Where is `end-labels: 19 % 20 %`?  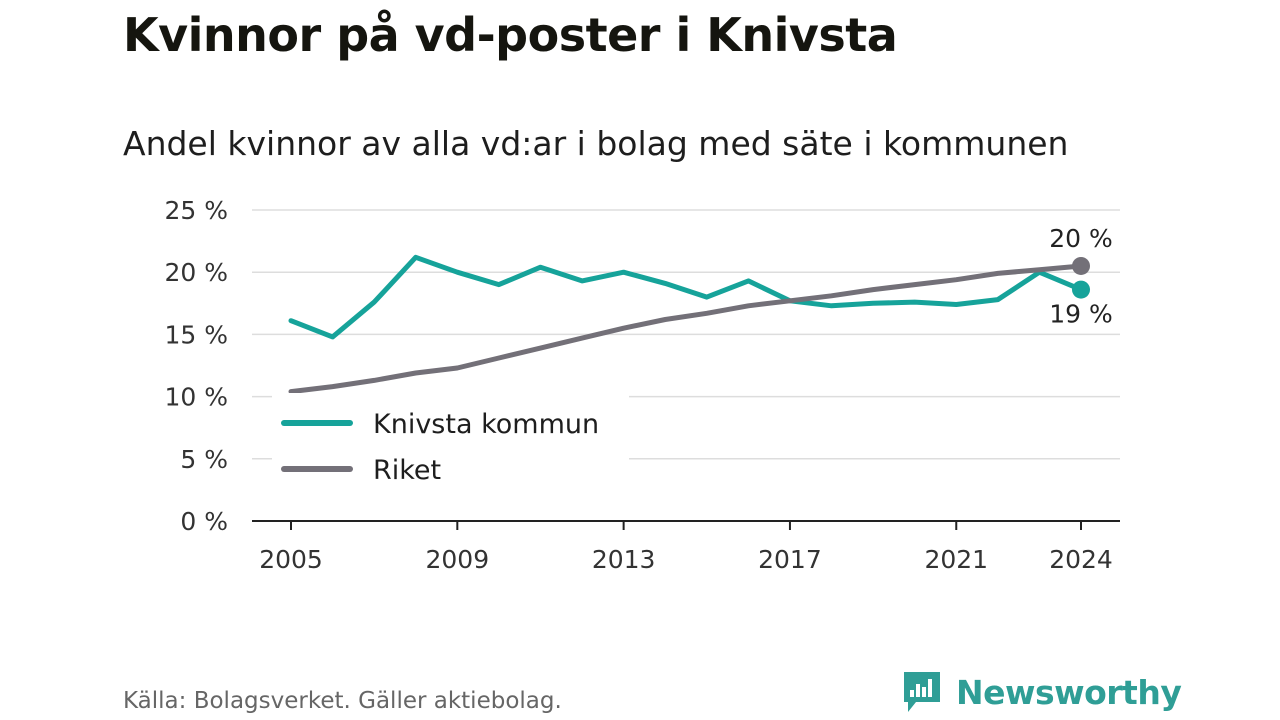 end-labels: 19 % 20 % is located at coordinates (1081, 276).